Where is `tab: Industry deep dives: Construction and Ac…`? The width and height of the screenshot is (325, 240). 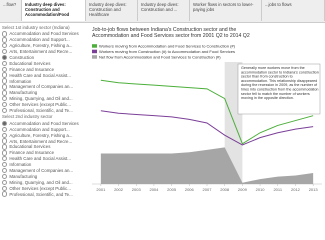
tab: Industry deep dives: Construction and Ac… is located at coordinates (54, 10).